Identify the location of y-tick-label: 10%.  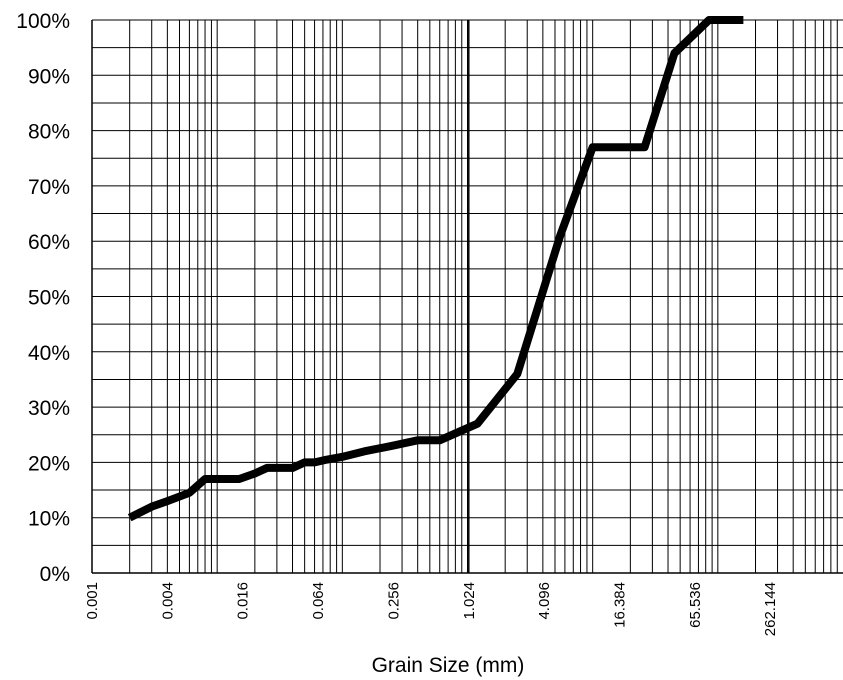
(49, 519).